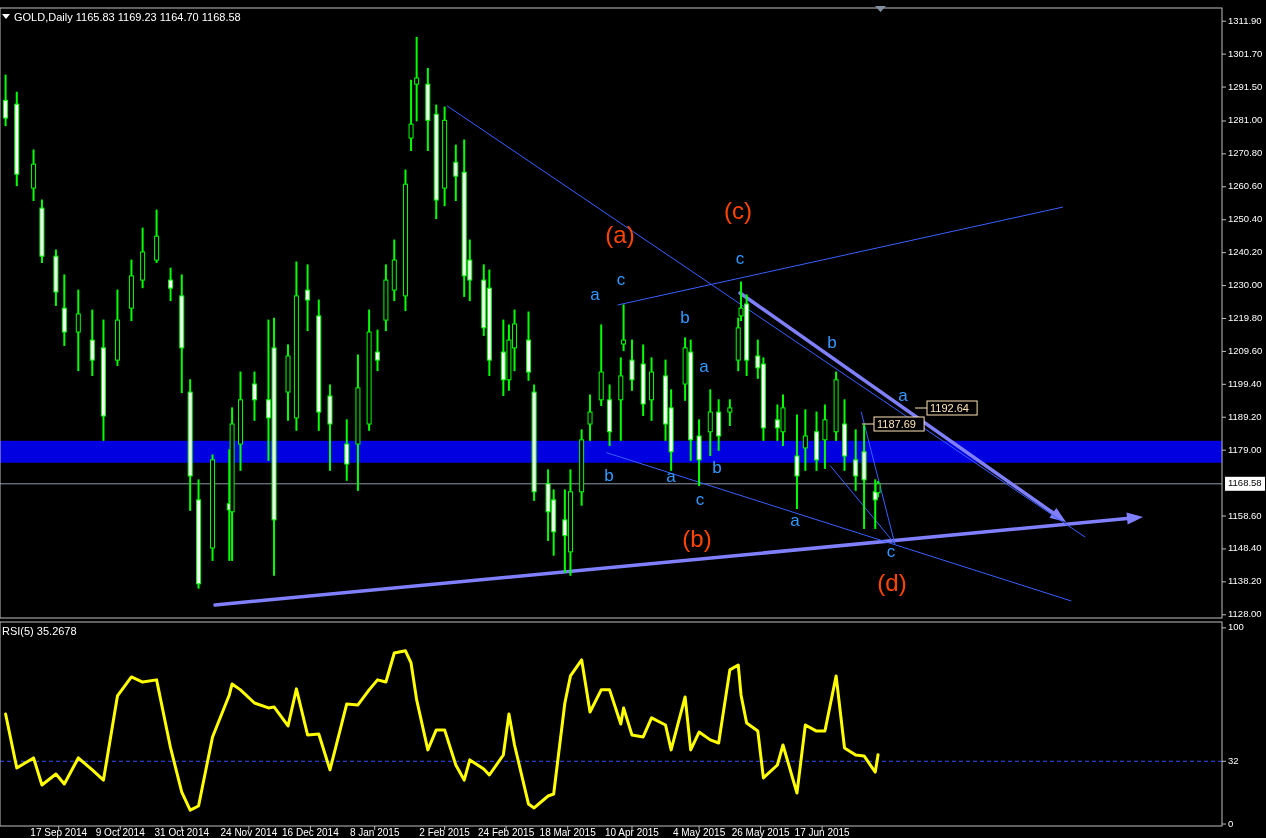 The height and width of the screenshot is (838, 1266). I want to click on x-tick-label: 17 Sep 2014, so click(59, 832).